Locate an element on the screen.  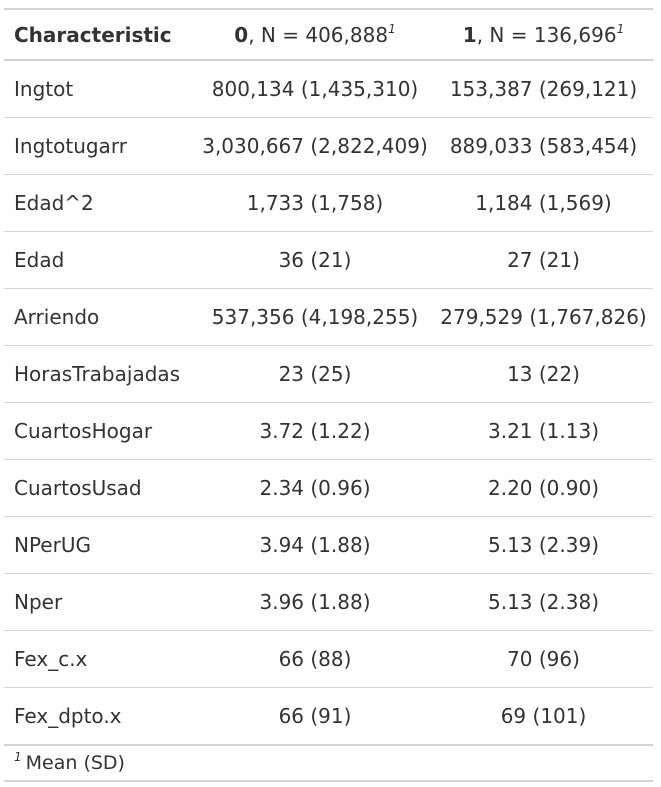
cell-group-1: 153,387 (269,121) is located at coordinates (543, 88).